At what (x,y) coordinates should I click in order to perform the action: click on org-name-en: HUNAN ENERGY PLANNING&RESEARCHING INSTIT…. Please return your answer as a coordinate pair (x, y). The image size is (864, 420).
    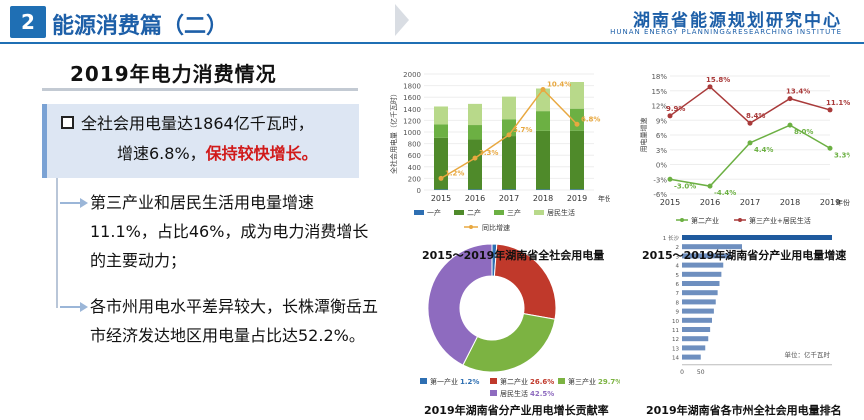
    Looking at the image, I should click on (726, 32).